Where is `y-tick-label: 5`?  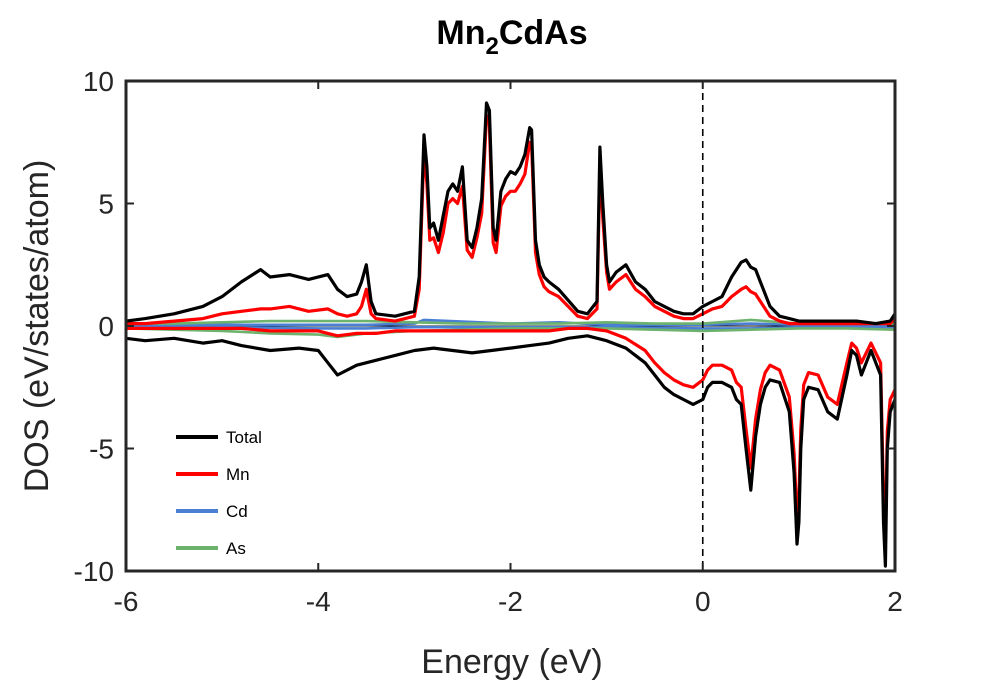
y-tick-label: 5 is located at coordinates (106, 204).